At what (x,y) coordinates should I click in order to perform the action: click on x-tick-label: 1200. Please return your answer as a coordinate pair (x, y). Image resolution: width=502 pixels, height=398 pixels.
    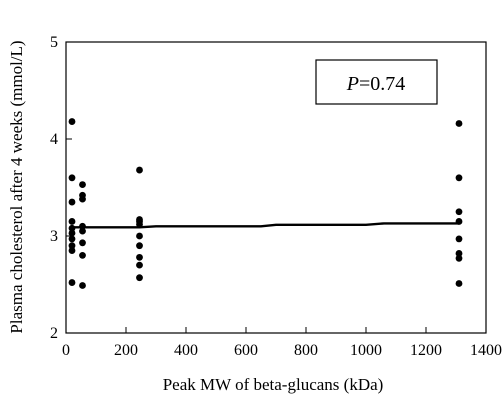
    Looking at the image, I should click on (426, 350).